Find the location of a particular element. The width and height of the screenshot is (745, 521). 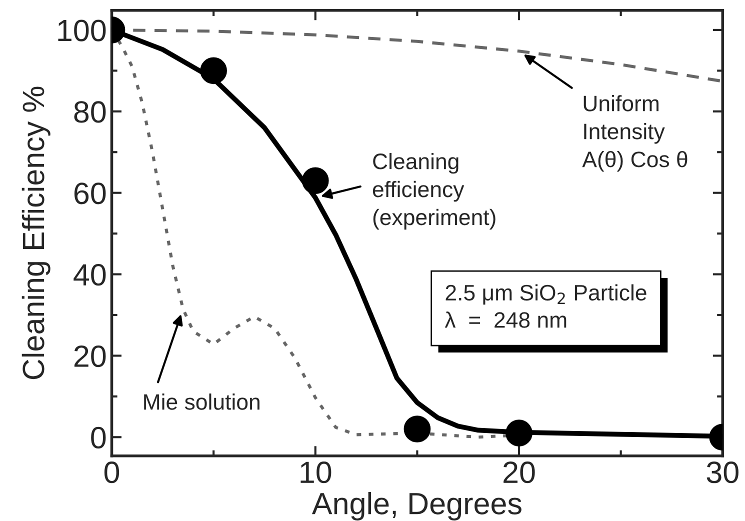

x-tick-label: 10 is located at coordinates (316, 473).